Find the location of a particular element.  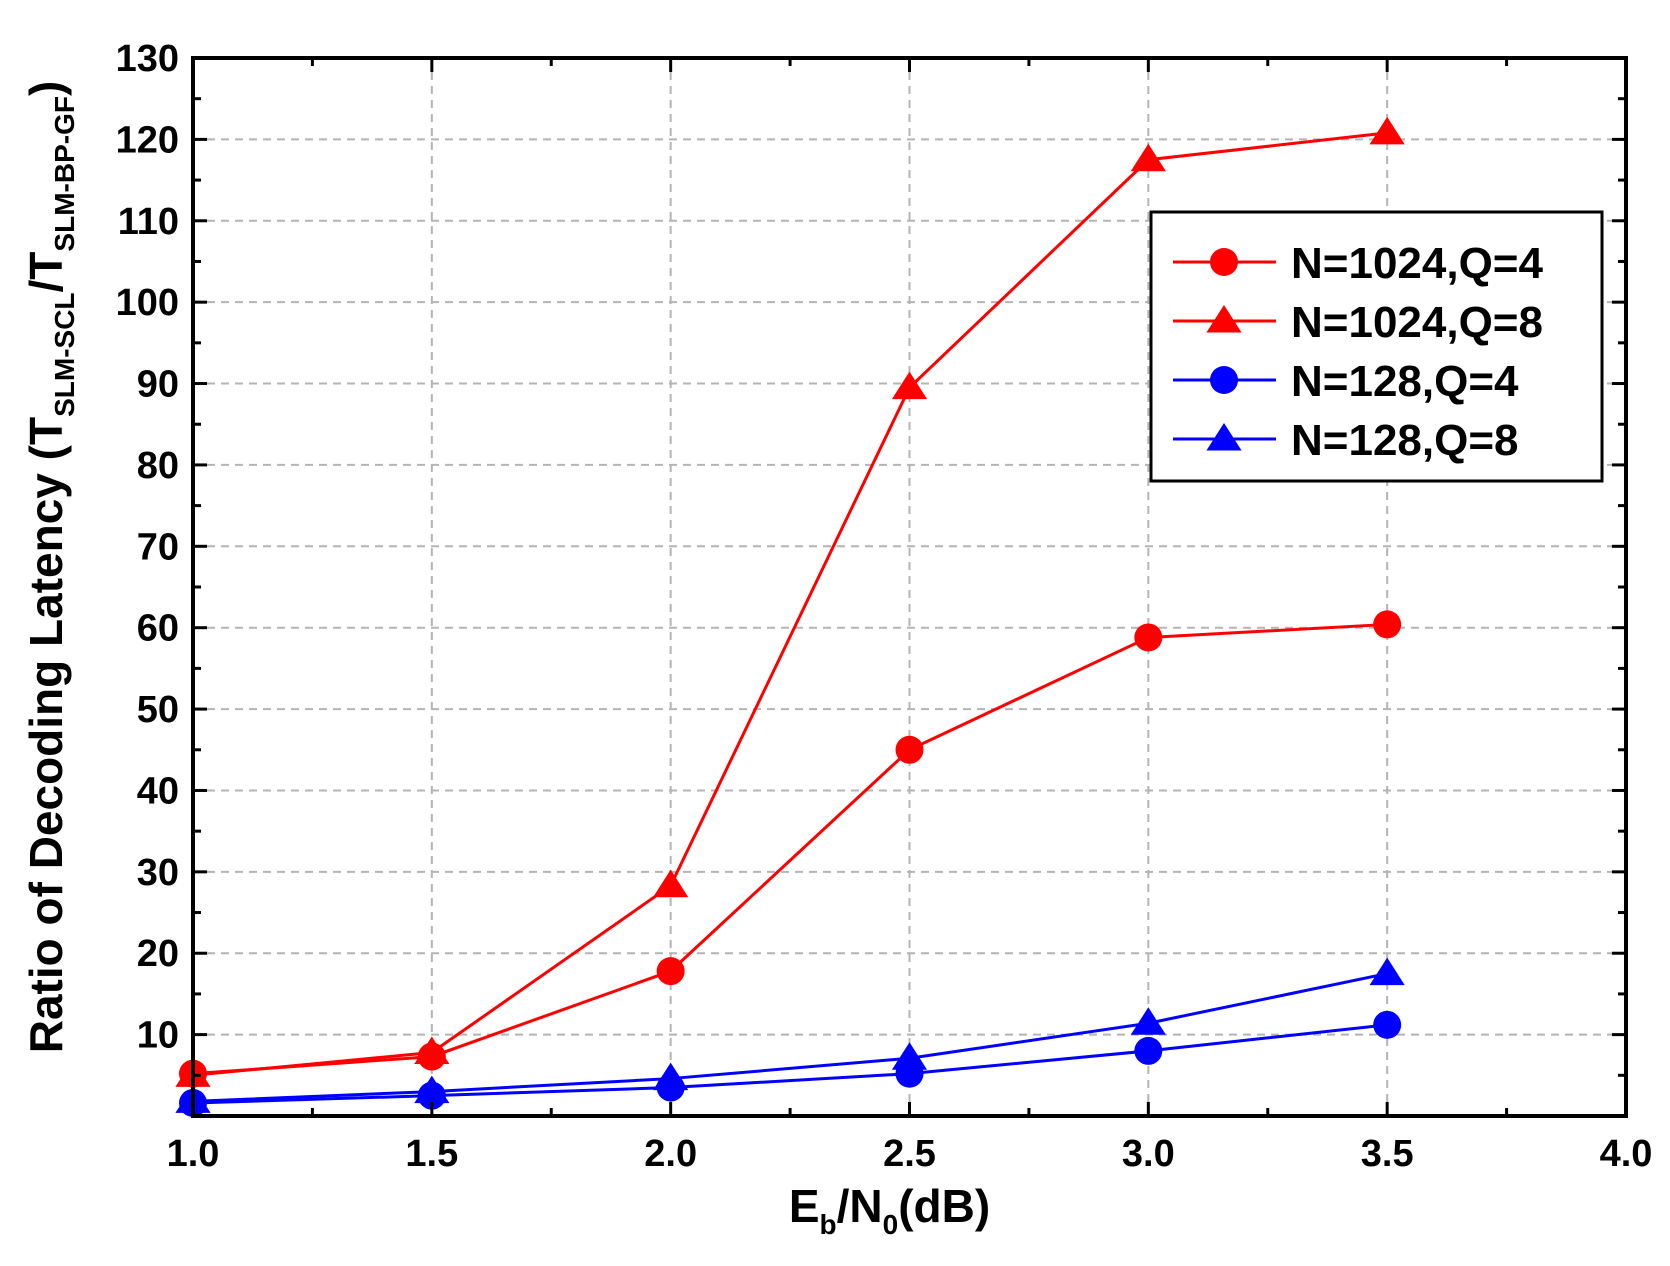

legend-item: N=128,Q=4 is located at coordinates (1346, 381).